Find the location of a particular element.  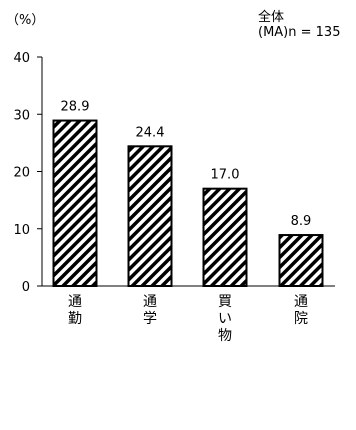

category-label-4: 通院 is located at coordinates (301, 310).